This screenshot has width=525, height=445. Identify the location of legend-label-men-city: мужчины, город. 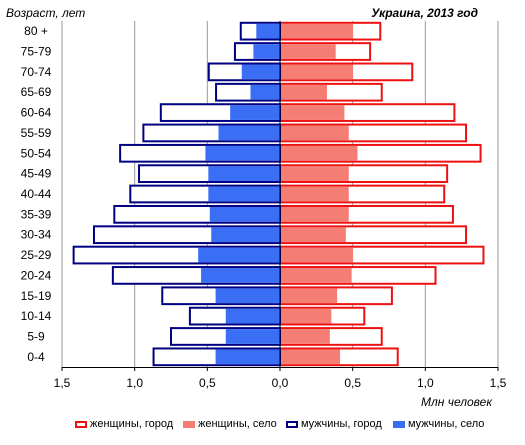
(341, 424).